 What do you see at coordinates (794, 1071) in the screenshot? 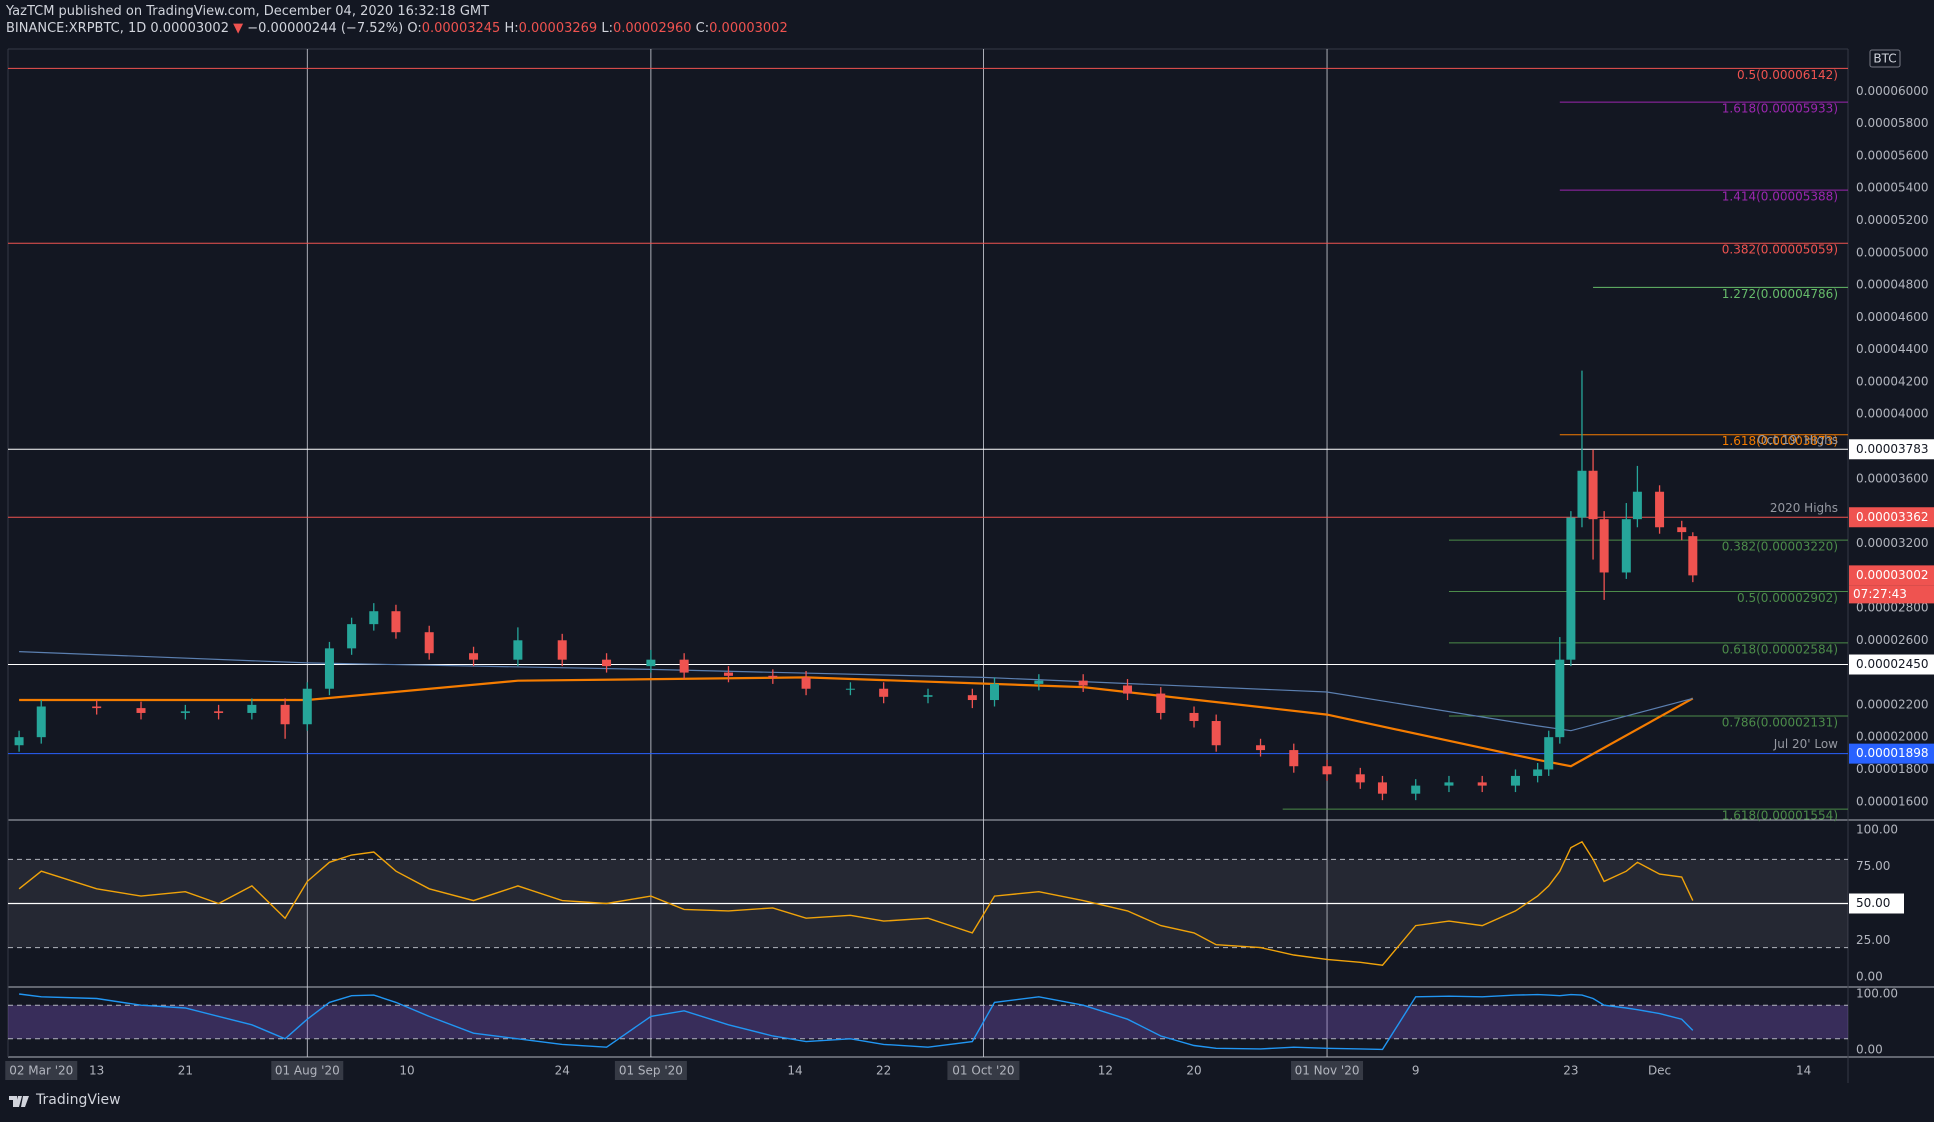
I see `x-tick-label: 14` at bounding box center [794, 1071].